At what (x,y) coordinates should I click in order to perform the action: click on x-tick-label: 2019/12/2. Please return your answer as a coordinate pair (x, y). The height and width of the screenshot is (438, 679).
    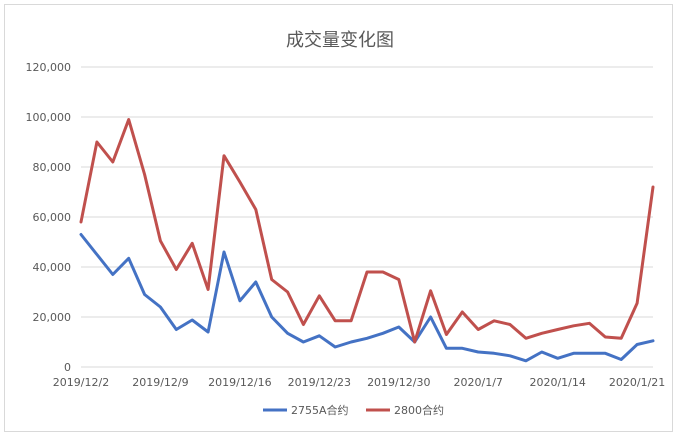
    Looking at the image, I should click on (81, 382).